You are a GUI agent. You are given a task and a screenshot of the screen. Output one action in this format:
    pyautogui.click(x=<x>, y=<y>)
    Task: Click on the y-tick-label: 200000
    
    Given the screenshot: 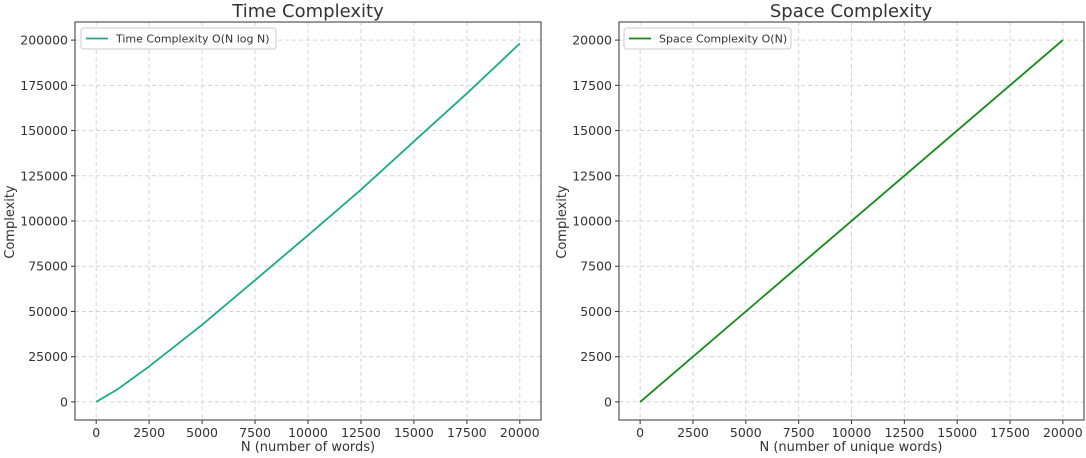 What is the action you would take?
    pyautogui.click(x=44, y=40)
    